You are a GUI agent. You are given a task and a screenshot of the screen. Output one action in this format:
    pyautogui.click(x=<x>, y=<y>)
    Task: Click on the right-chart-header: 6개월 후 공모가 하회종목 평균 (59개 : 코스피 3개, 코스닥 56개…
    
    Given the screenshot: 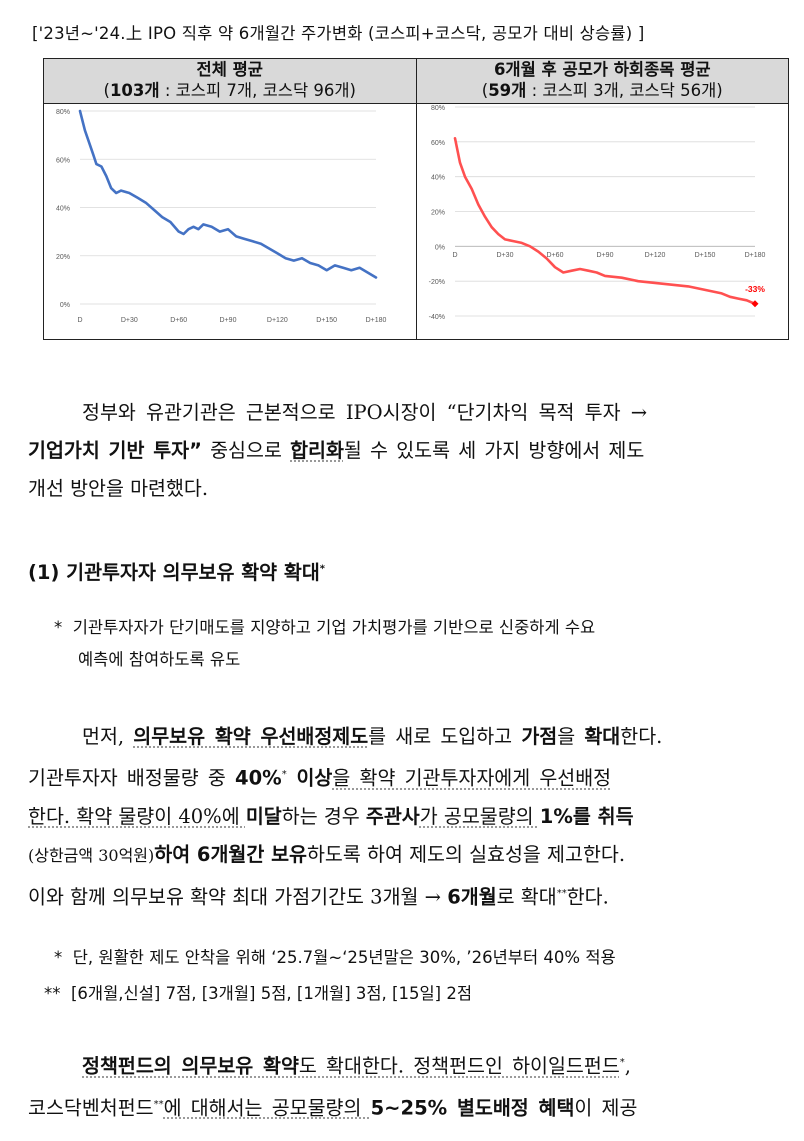 What is the action you would take?
    pyautogui.click(x=602, y=81)
    